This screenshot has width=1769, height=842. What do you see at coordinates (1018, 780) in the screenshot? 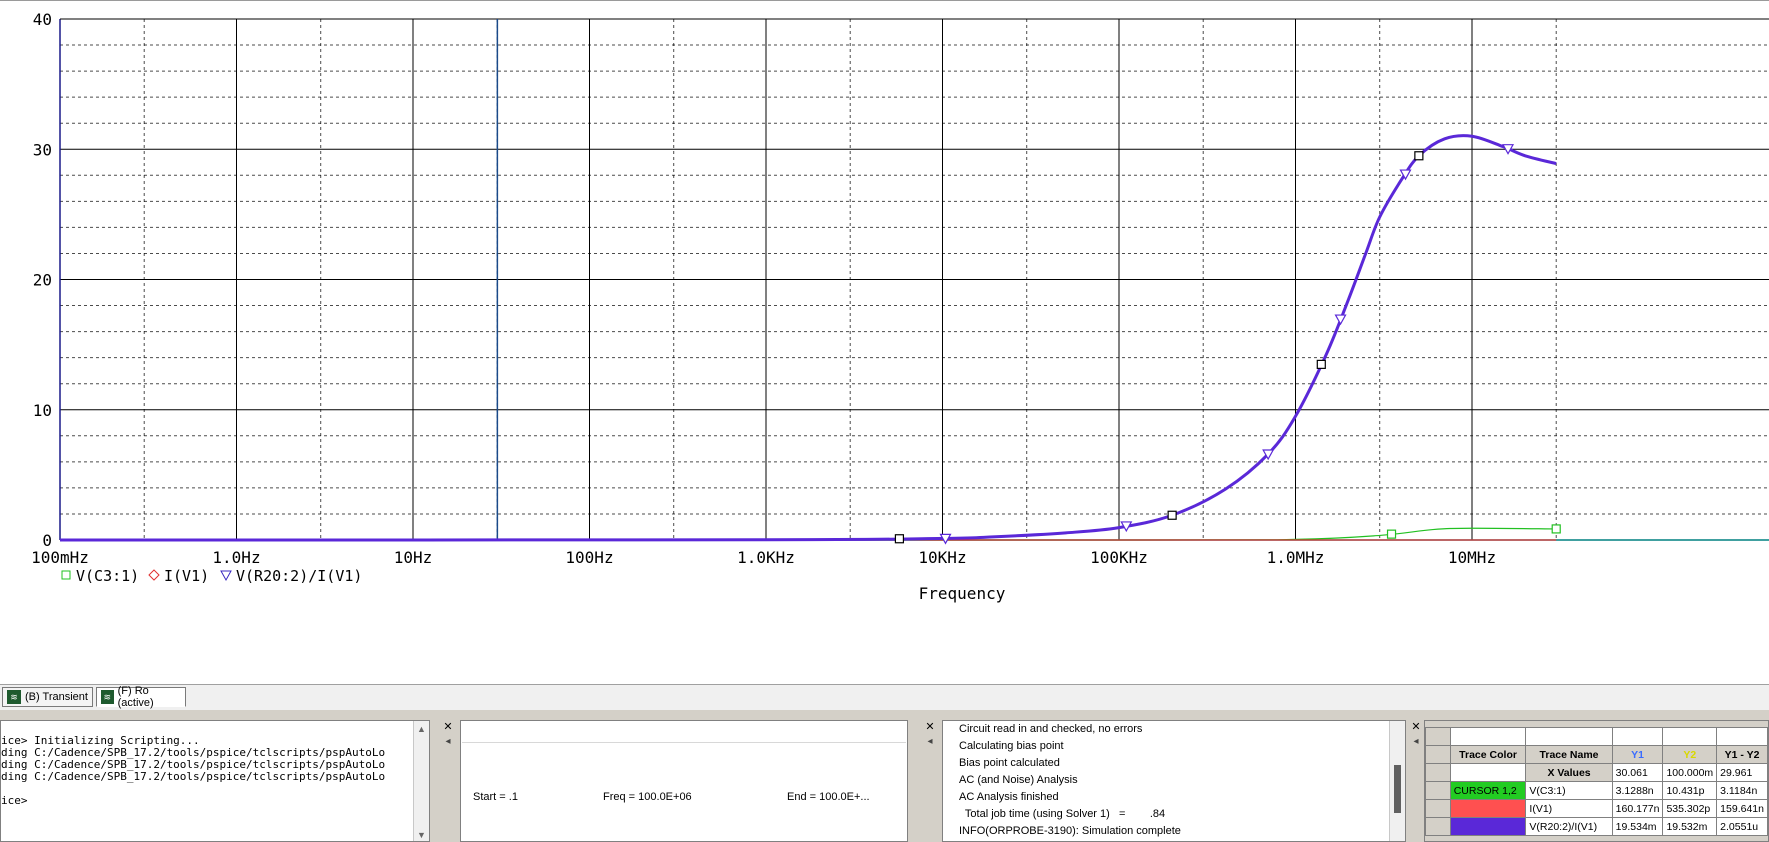
I see `status-line: AC (and Noise) Analysis` at bounding box center [1018, 780].